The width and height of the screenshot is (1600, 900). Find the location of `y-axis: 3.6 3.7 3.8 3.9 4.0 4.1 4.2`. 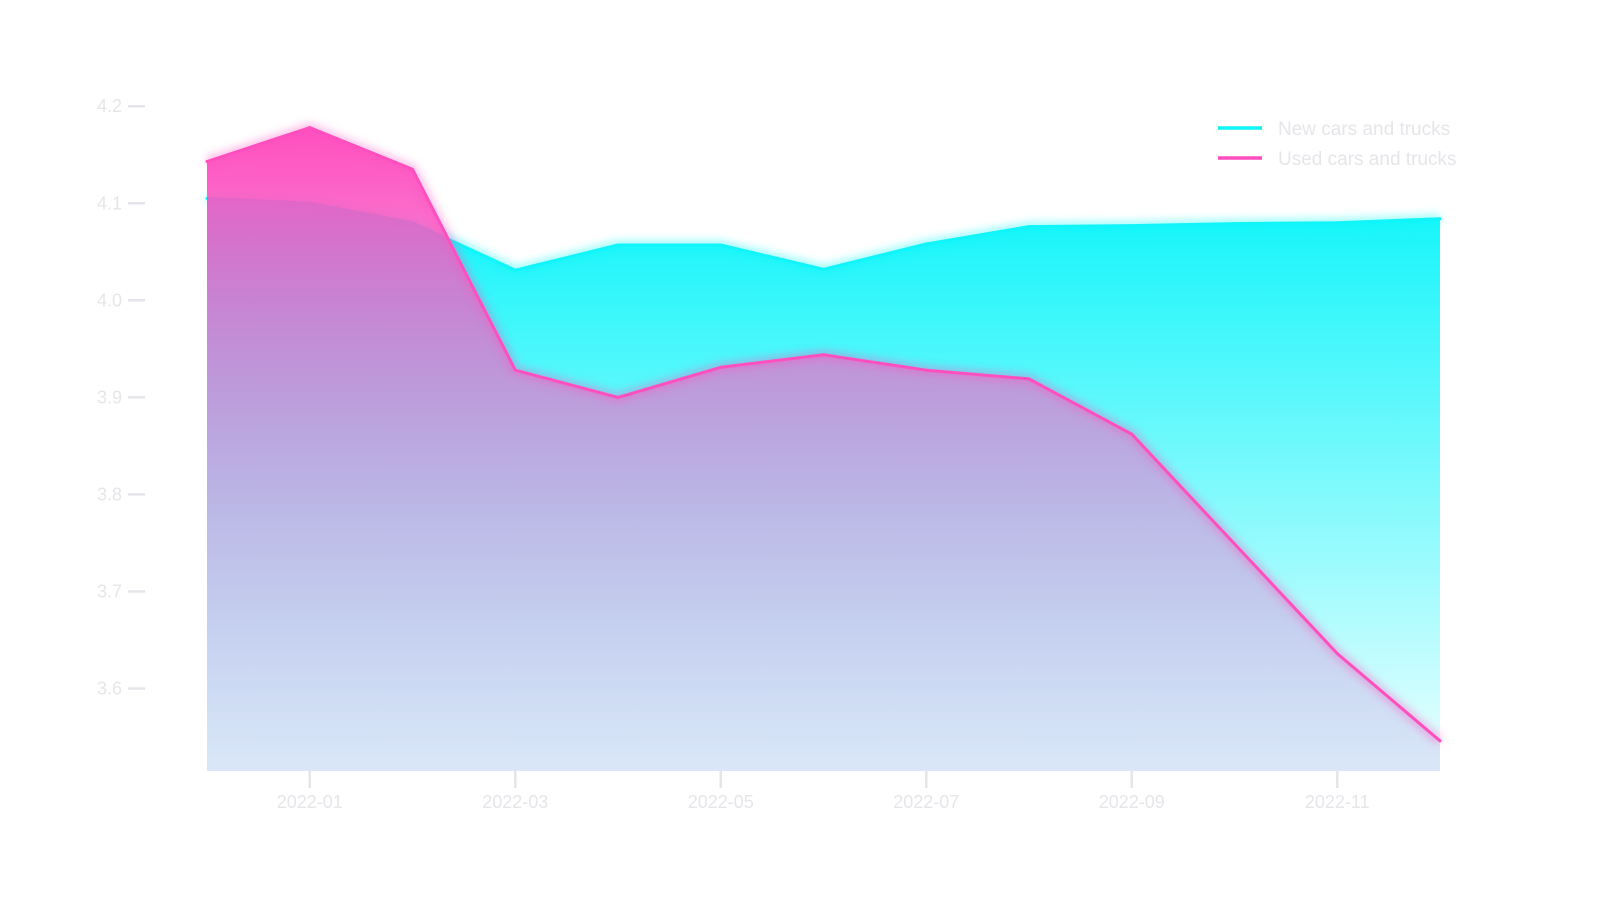

y-axis: 3.6 3.7 3.8 3.9 4.0 4.1 4.2 is located at coordinates (121, 397).